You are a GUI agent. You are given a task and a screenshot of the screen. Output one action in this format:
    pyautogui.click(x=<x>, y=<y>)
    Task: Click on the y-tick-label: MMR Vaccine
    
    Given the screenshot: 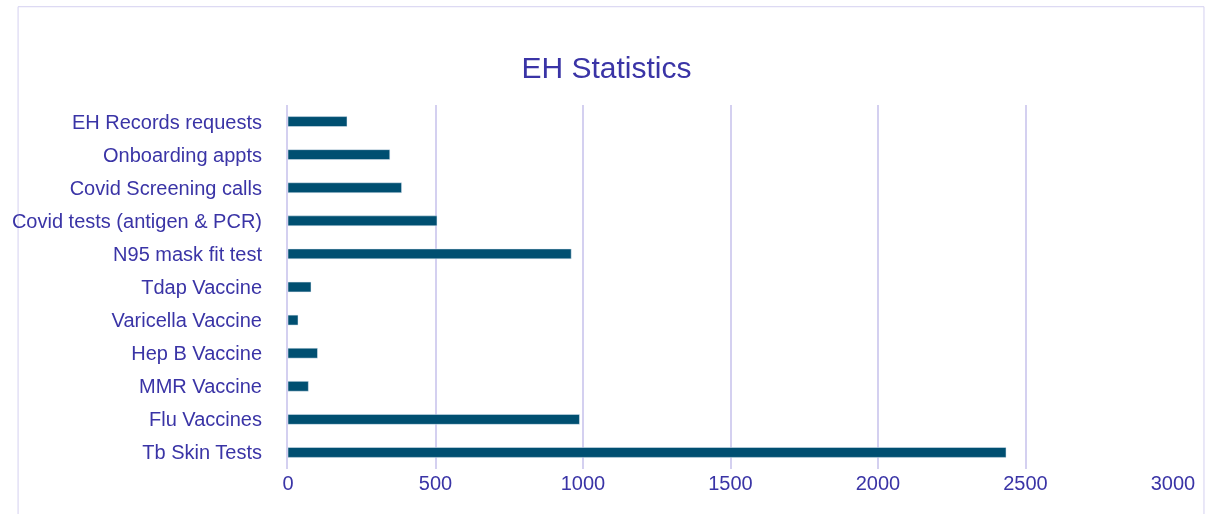 What is the action you would take?
    pyautogui.click(x=200, y=386)
    